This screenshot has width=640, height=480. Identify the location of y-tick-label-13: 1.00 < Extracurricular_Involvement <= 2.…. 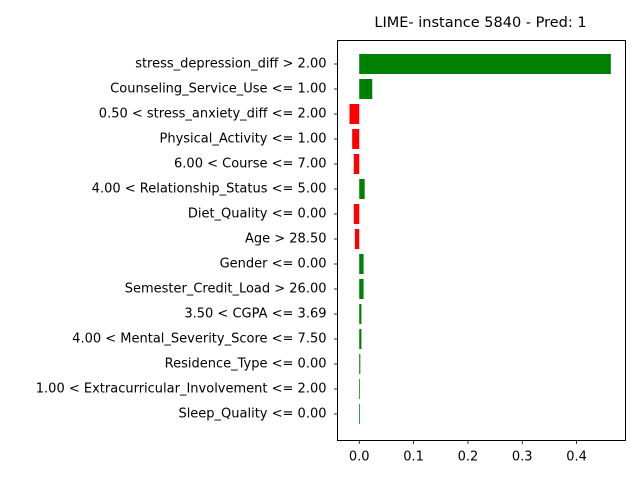
(181, 389).